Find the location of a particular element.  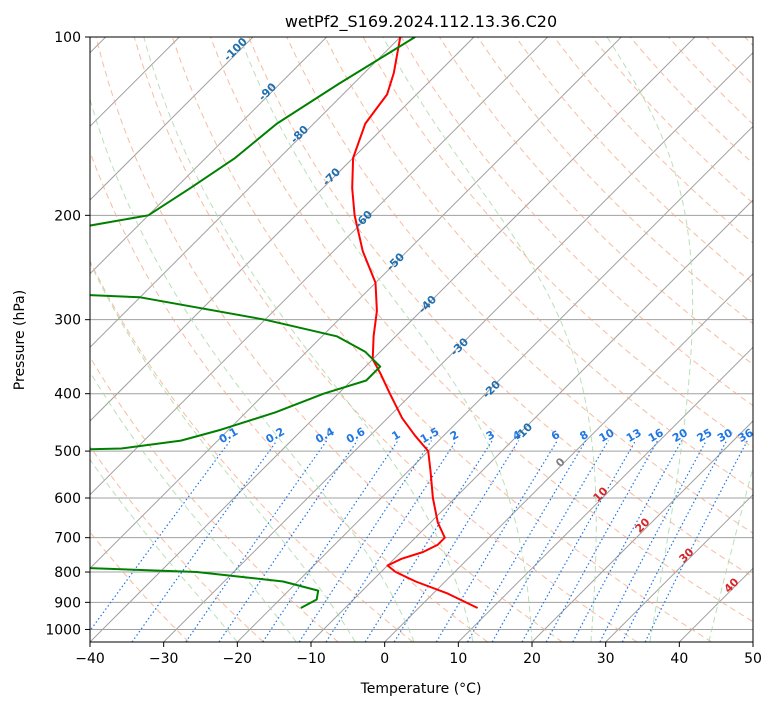

y-tick-label: 900 is located at coordinates (67, 603).